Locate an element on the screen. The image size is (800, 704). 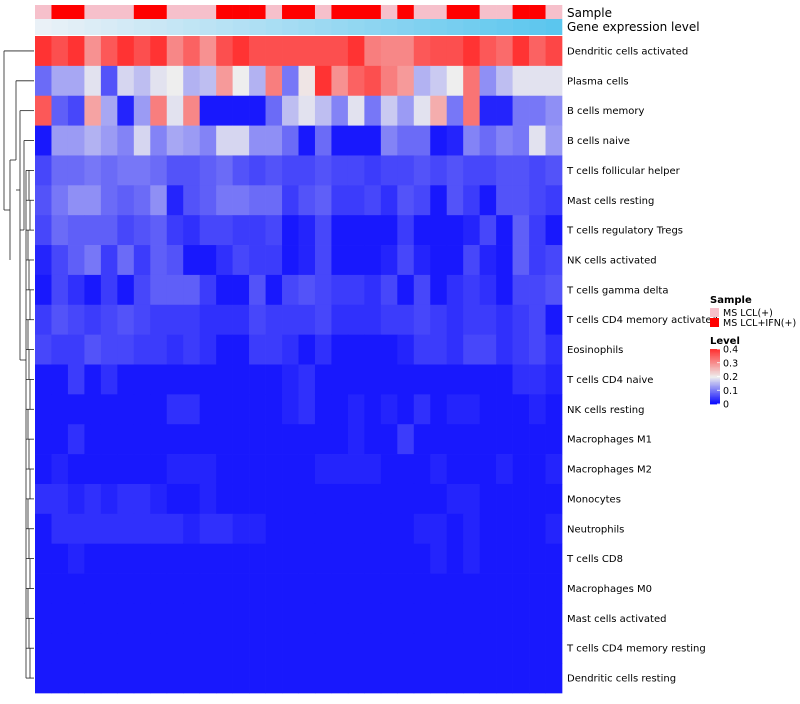
row-dendrogram is located at coordinates (18, 364).